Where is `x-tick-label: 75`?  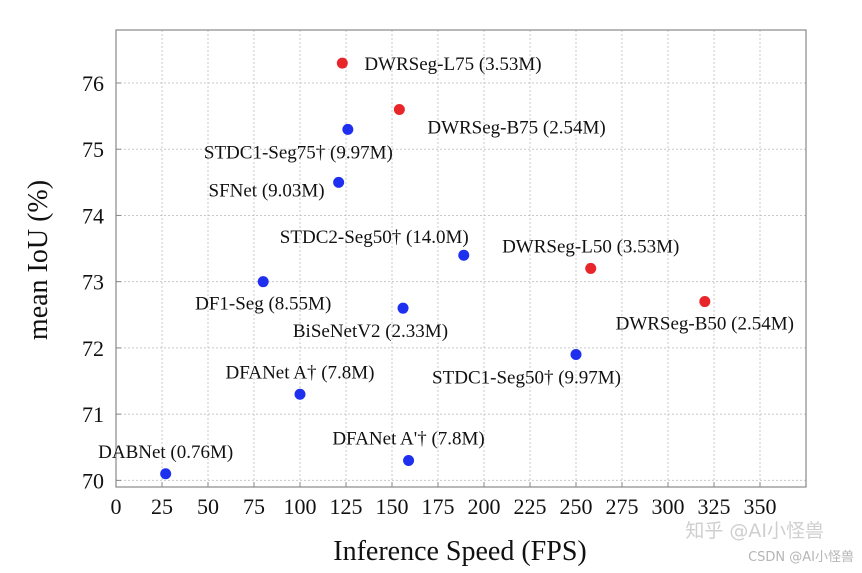
x-tick-label: 75 is located at coordinates (254, 506).